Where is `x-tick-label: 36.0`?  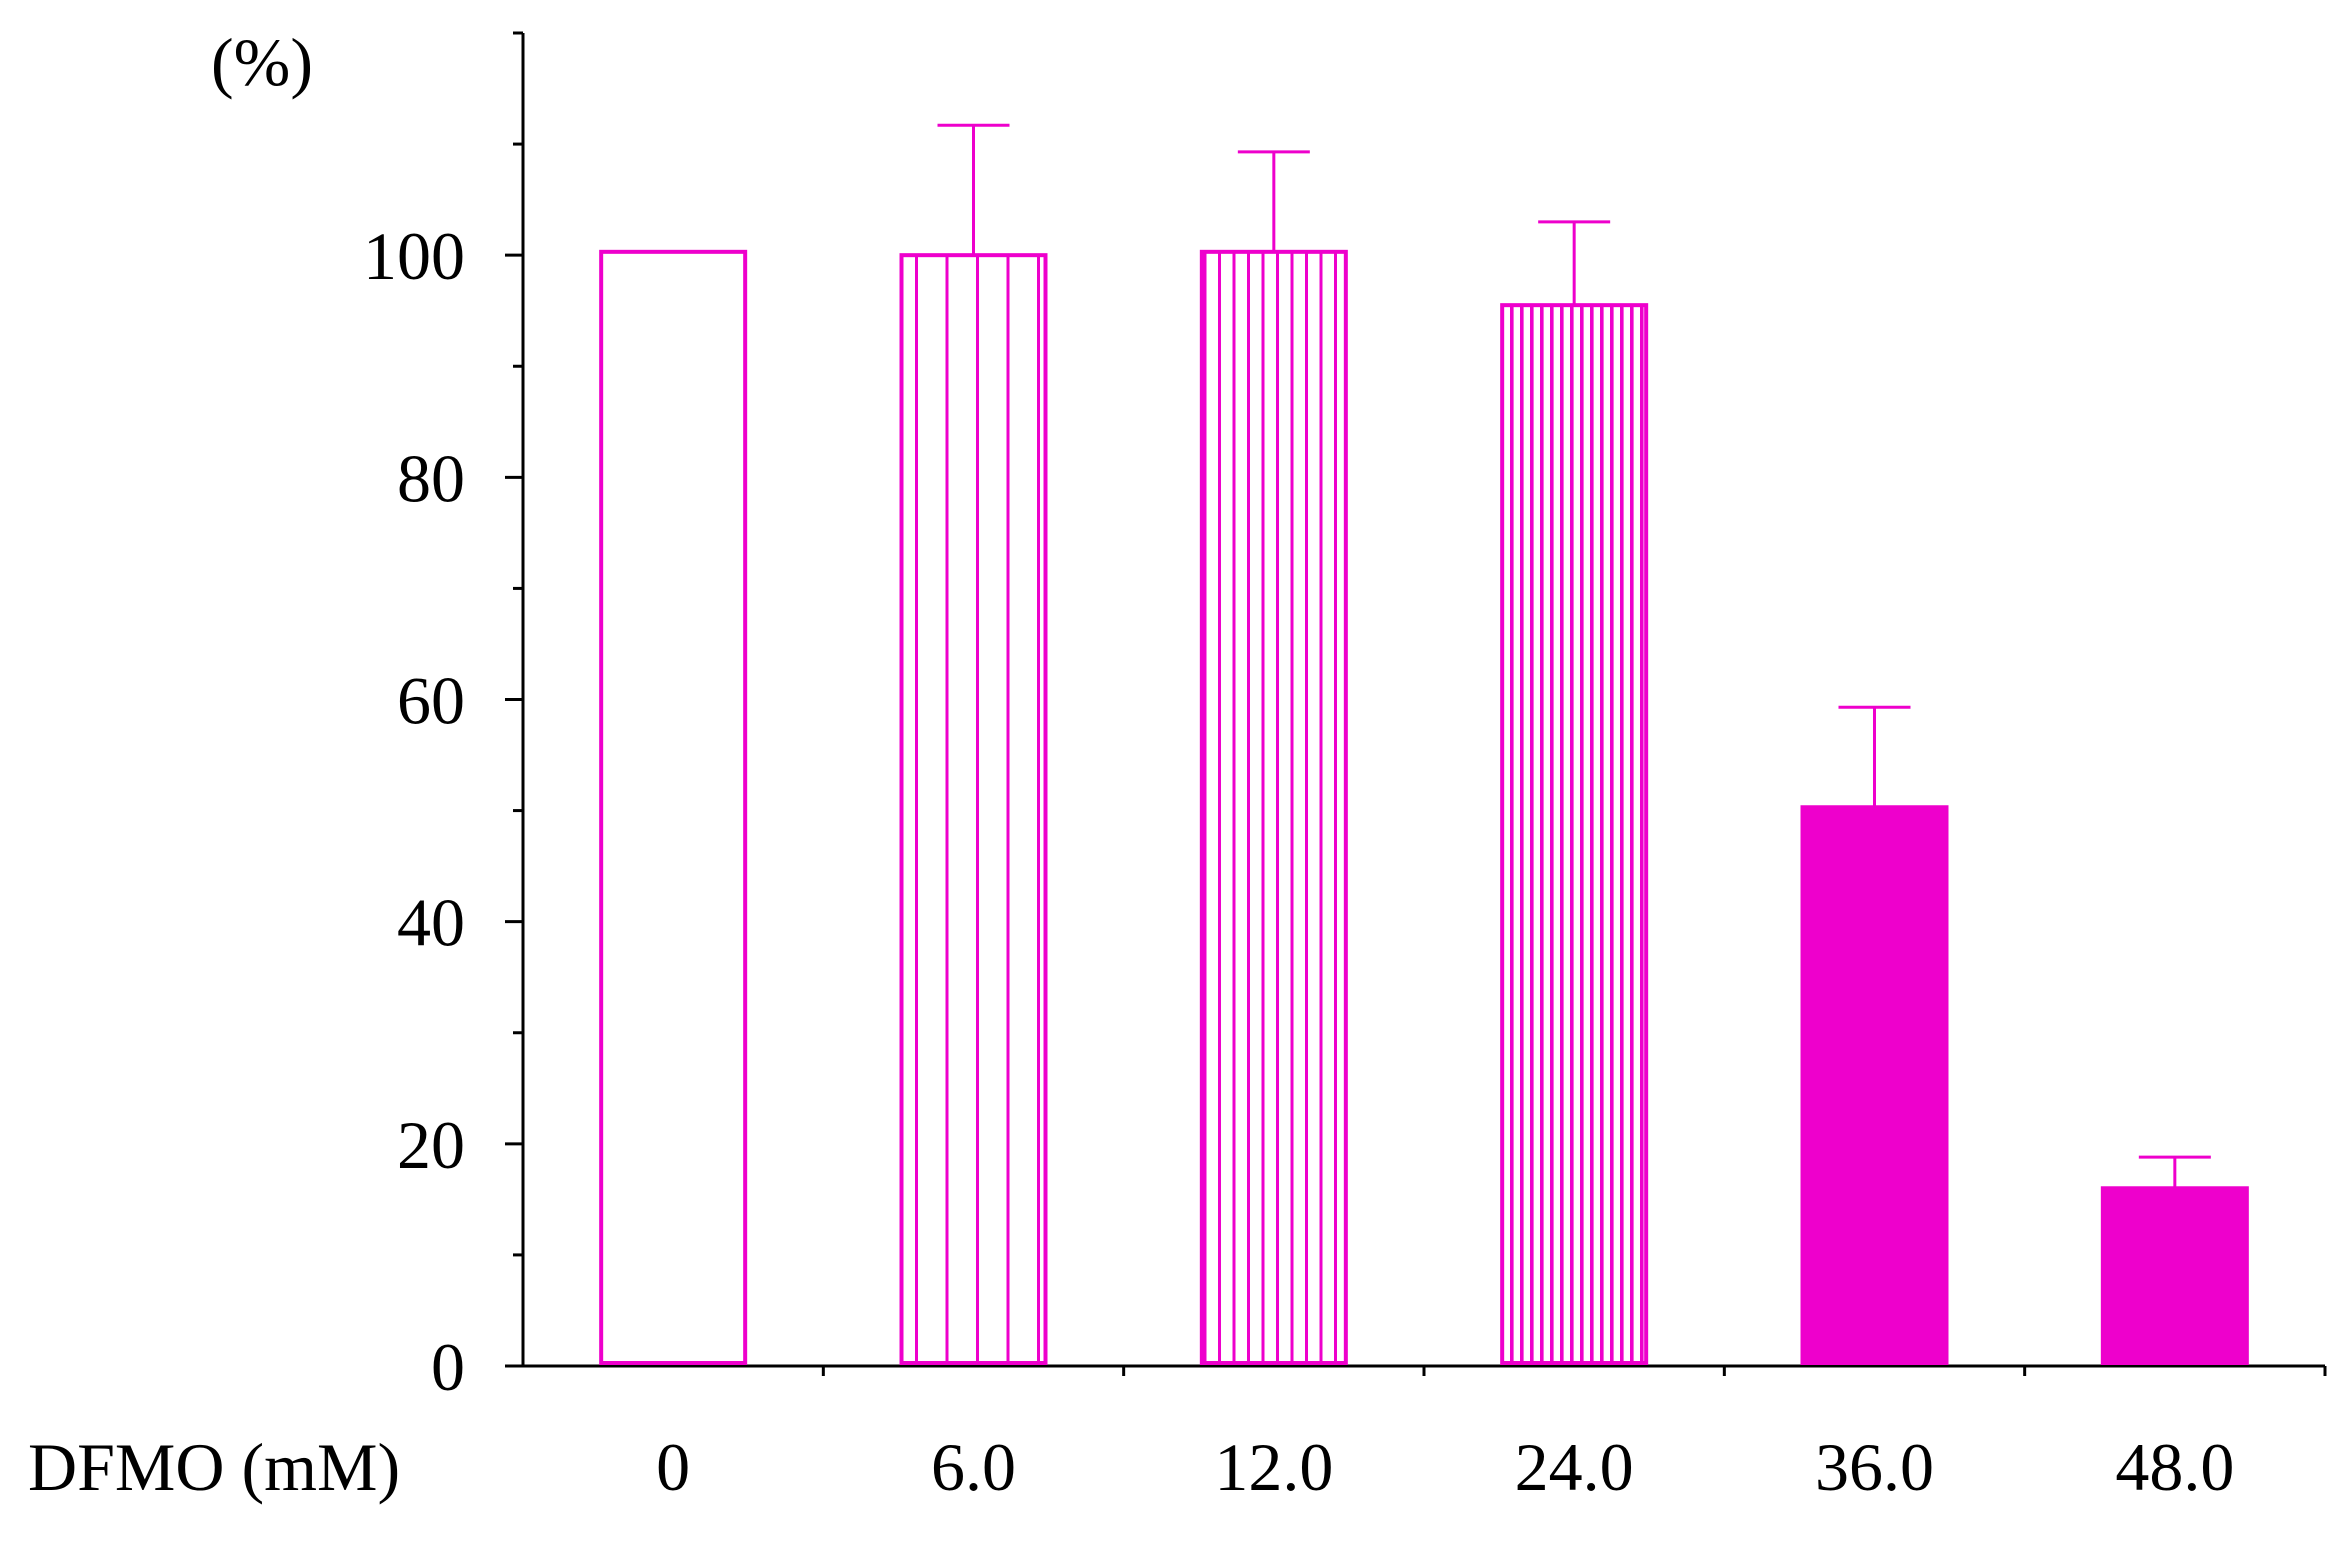 x-tick-label: 36.0 is located at coordinates (1874, 1467).